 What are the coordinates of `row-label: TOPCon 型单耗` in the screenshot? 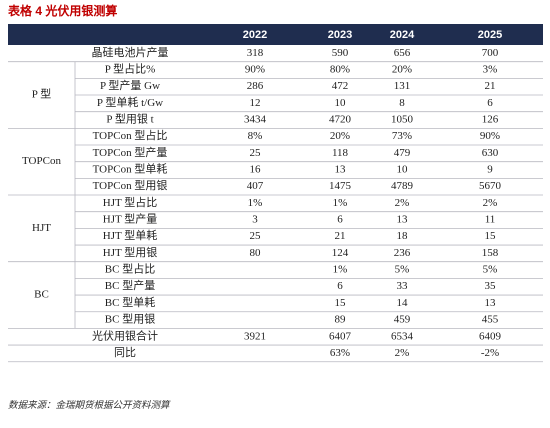 It's located at (130, 169).